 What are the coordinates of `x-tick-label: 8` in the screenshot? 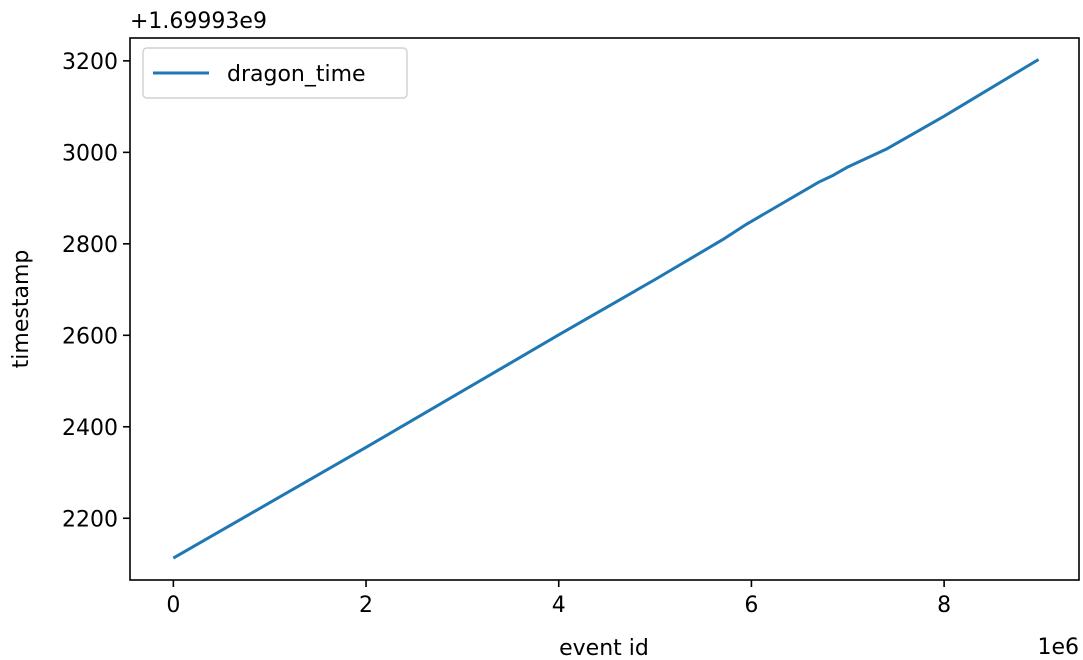 It's located at (944, 605).